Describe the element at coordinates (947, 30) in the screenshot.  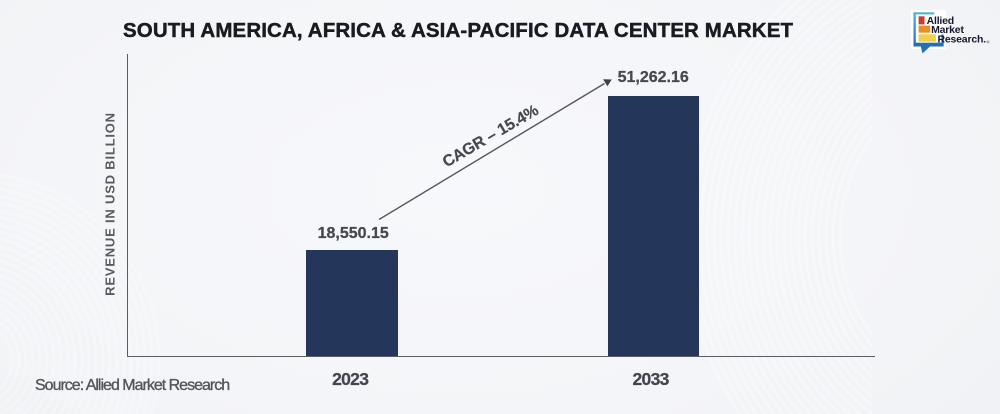
I see `svg-text: Market` at that location.